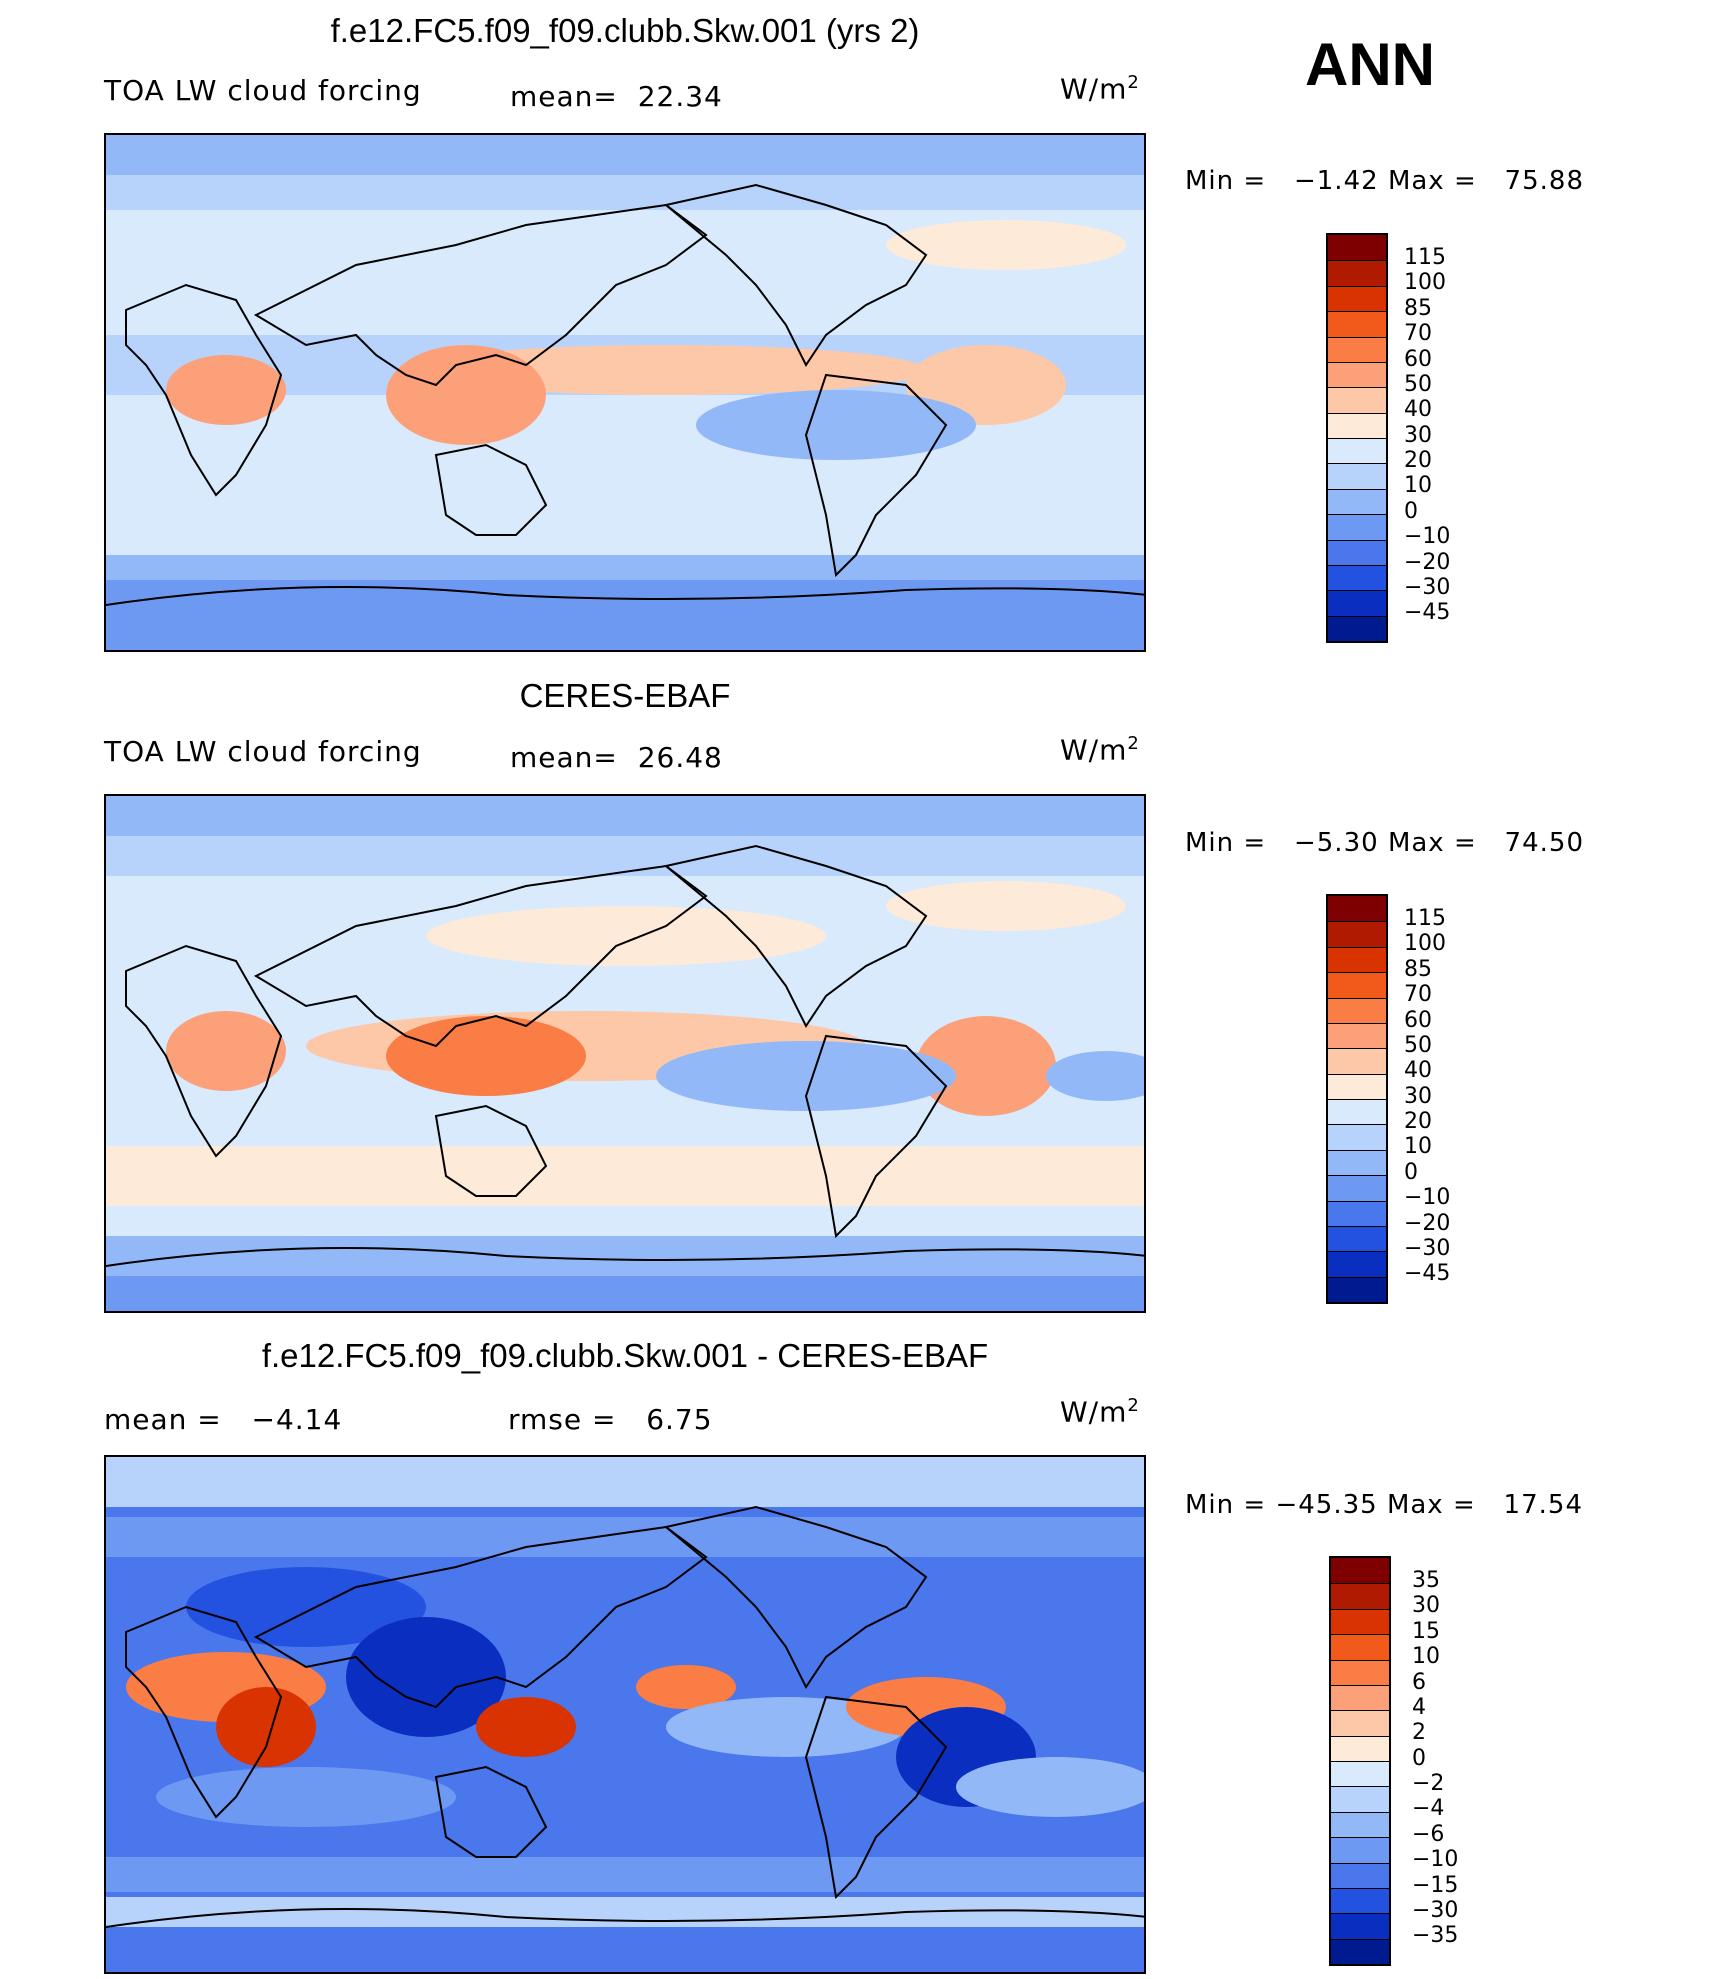 The image size is (1710, 1979). What do you see at coordinates (1419, 1733) in the screenshot?
I see `colorbar-tick-label: 2` at bounding box center [1419, 1733].